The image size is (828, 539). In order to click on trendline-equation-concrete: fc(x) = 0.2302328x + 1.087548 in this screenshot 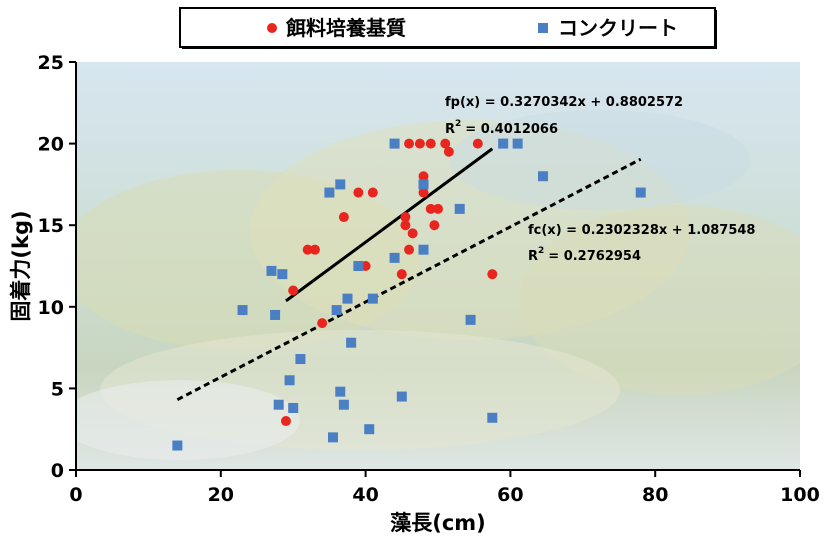, I will do `click(641, 230)`.